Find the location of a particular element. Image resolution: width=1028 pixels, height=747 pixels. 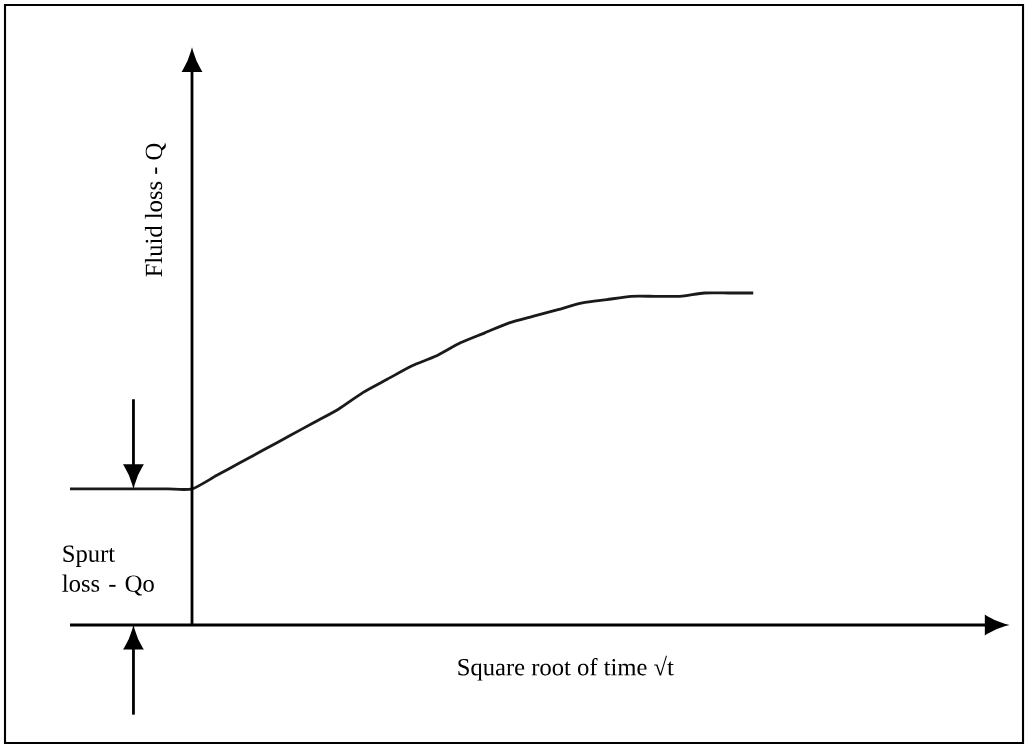

x-axis-title: Square root of time √t is located at coordinates (566, 668).